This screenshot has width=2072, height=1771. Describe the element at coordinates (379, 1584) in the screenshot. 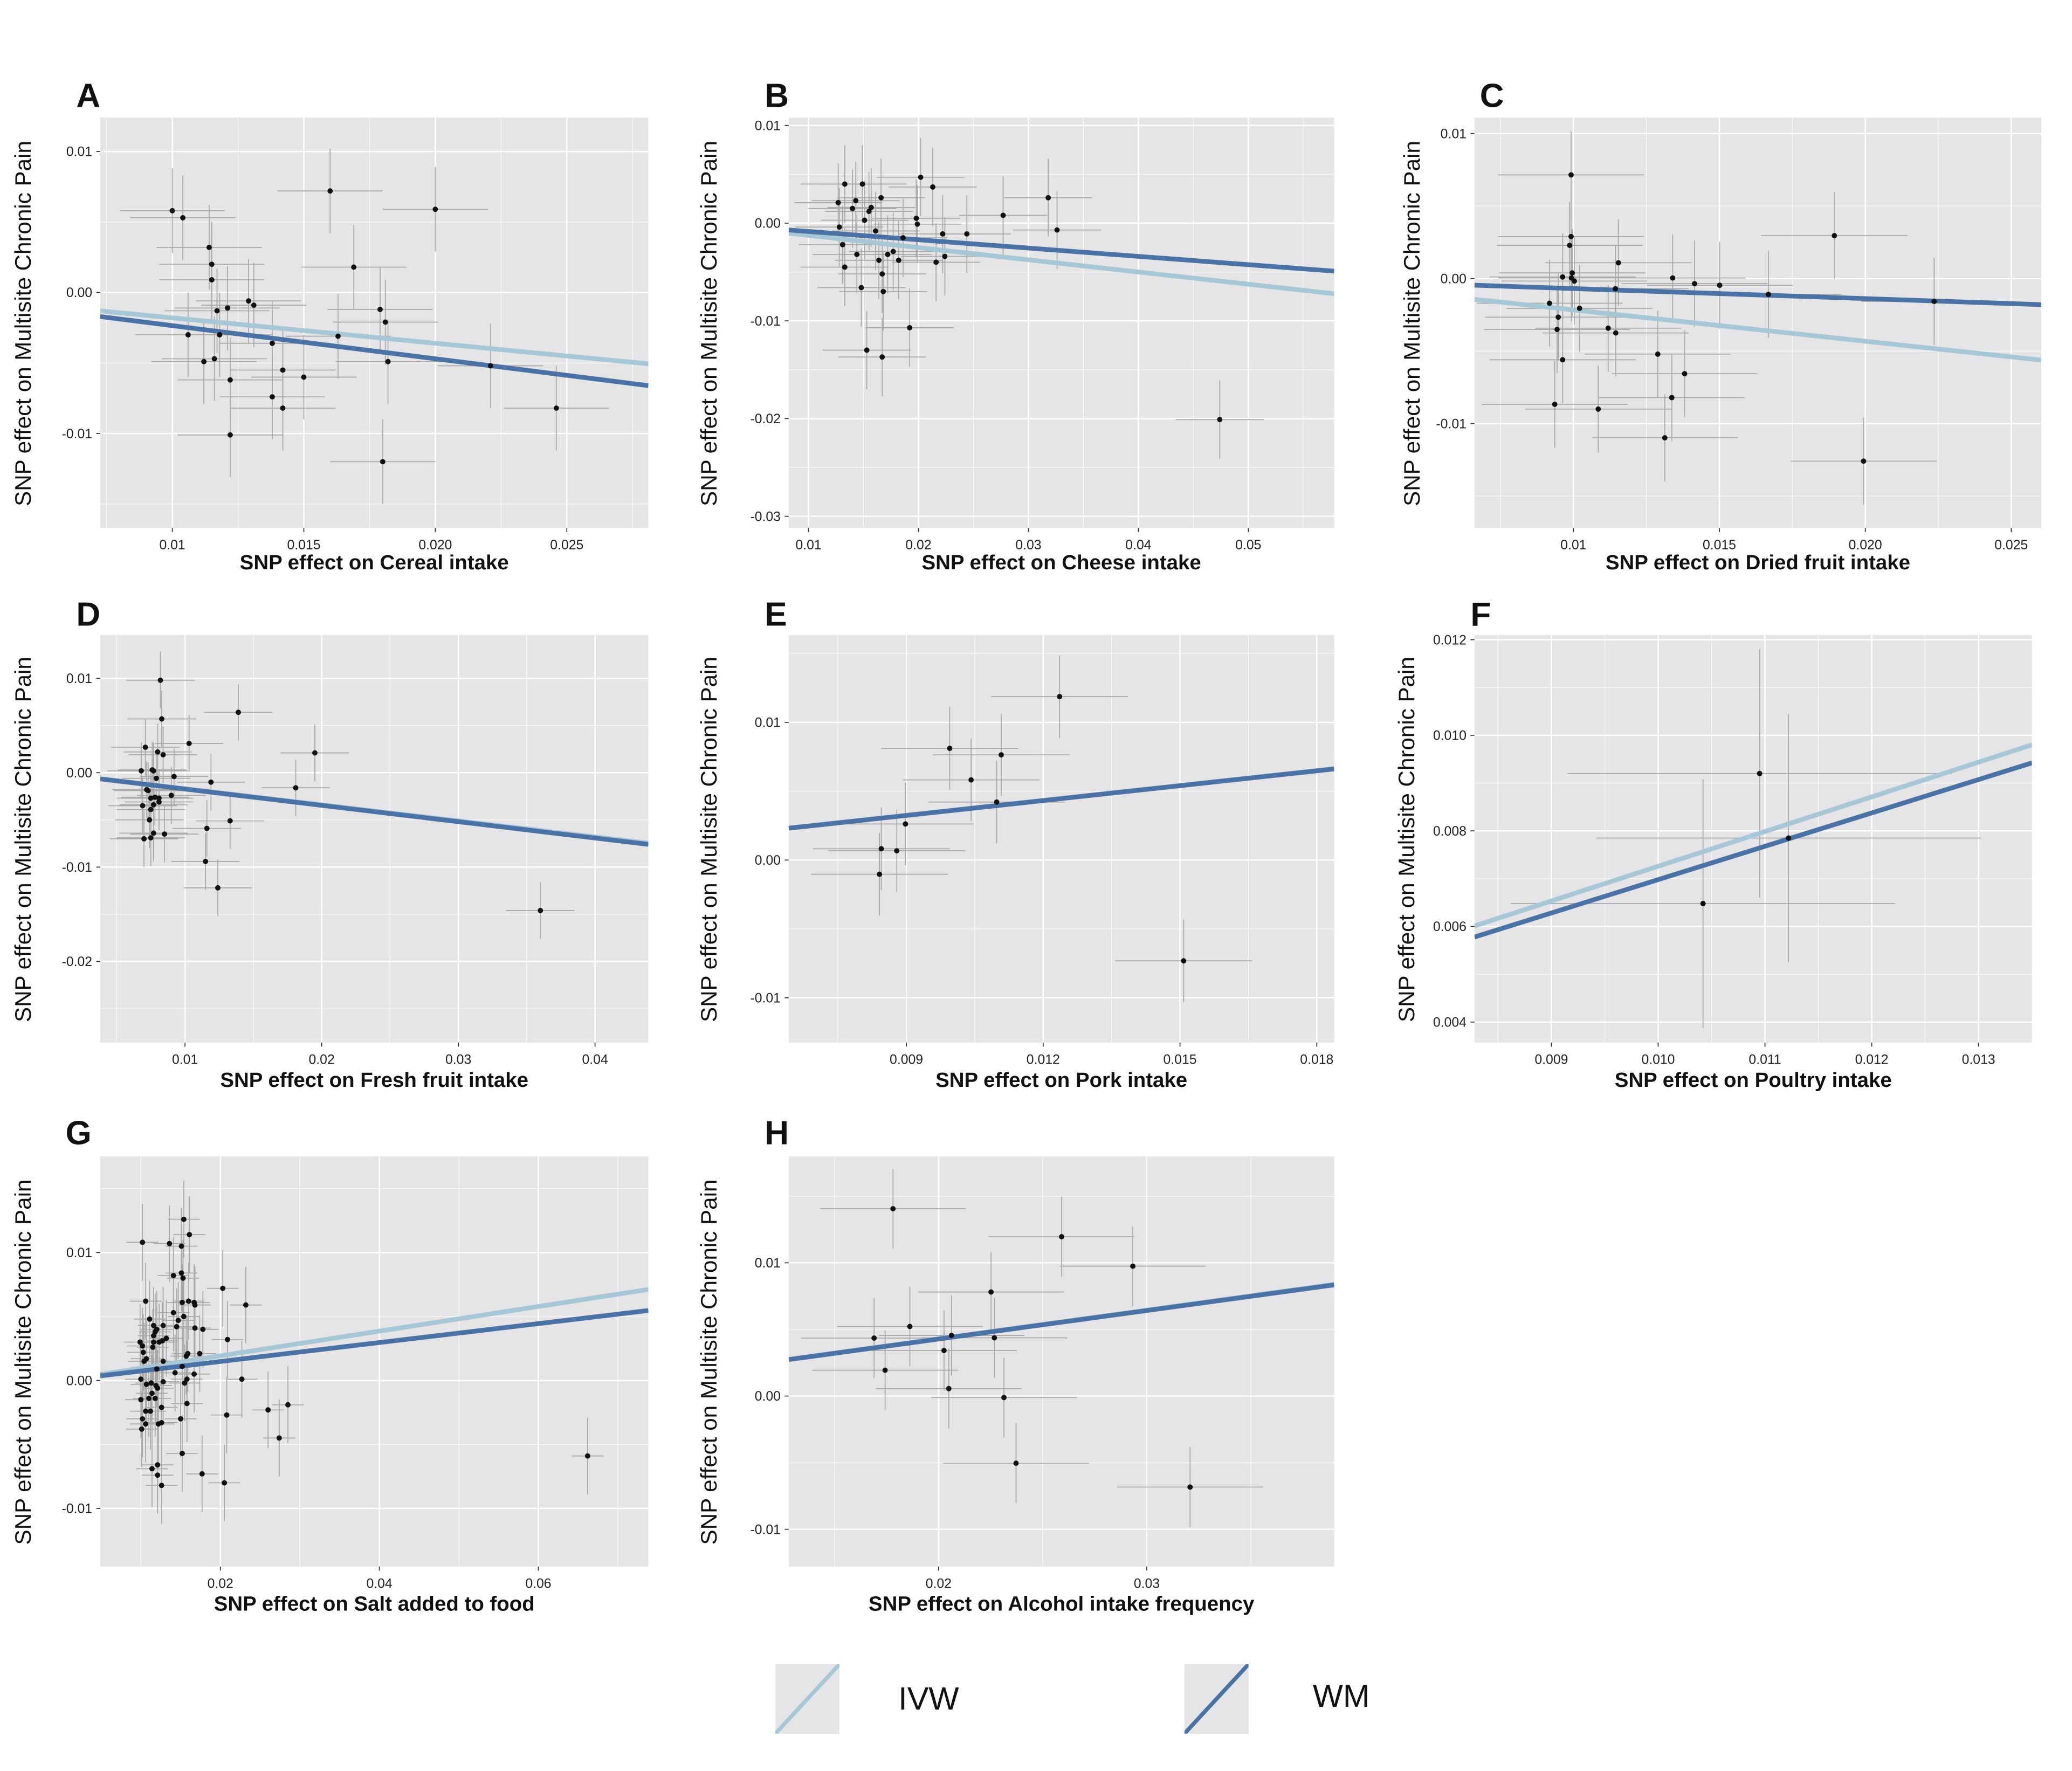

I see `x-tick-label: 0.04` at that location.